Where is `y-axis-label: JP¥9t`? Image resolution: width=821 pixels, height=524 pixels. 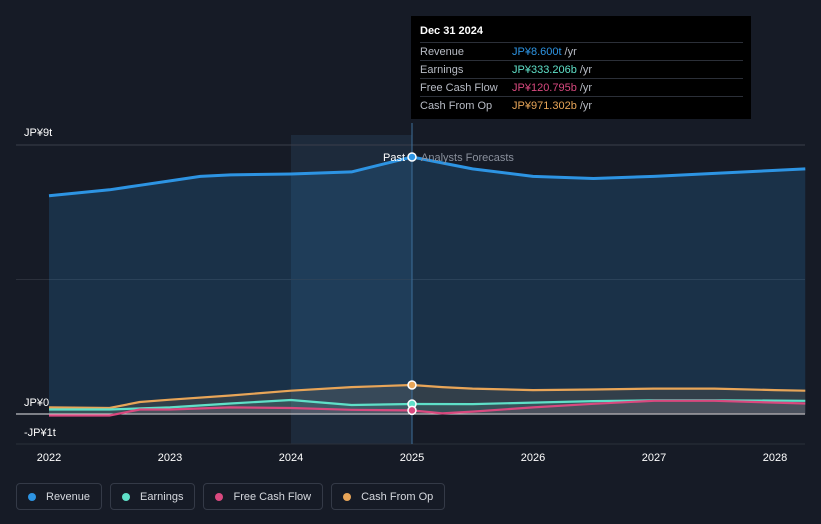
y-axis-label: JP¥9t is located at coordinates (38, 133).